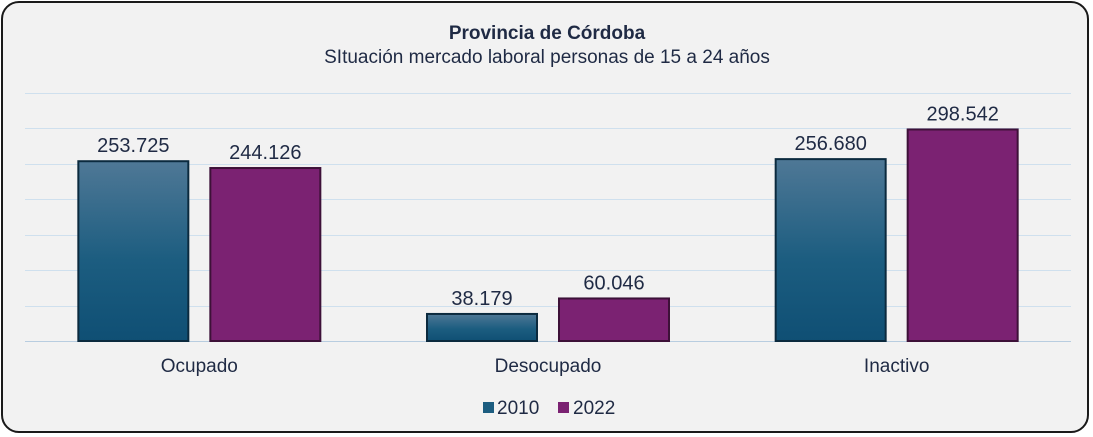  Describe the element at coordinates (265, 153) in the screenshot. I see `value-label-2022-ocupado: 244.126` at that location.